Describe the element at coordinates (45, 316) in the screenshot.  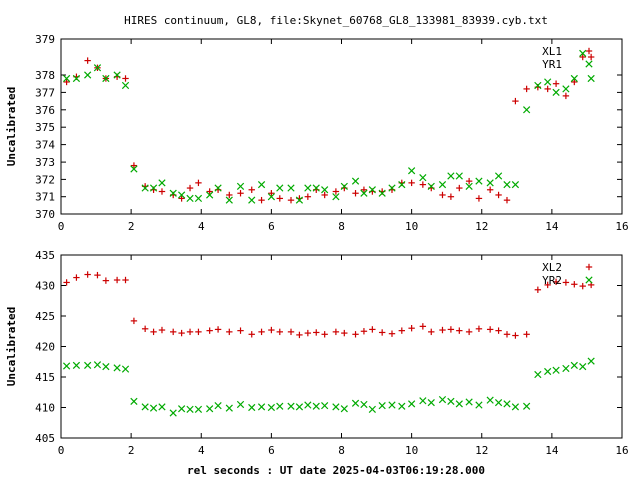
I see `y-tick-label: 425` at that location.